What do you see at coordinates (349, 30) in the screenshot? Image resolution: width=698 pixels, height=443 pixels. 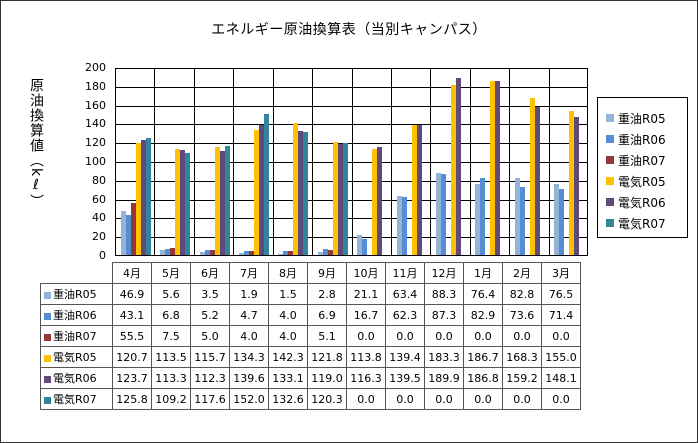 I see `chart-title: エネルギー原油換算表（当別キャンパス）` at bounding box center [349, 30].